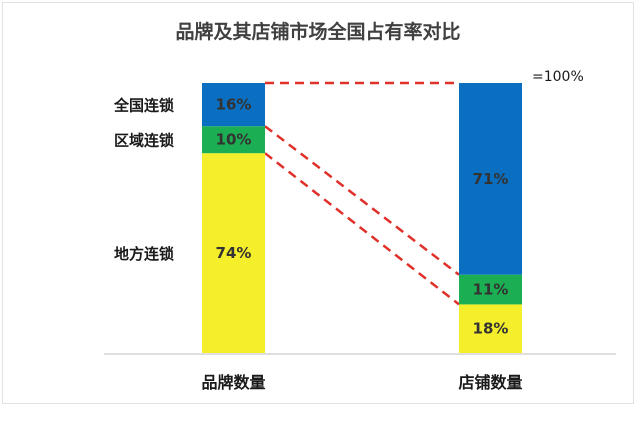 Image resolution: width=640 pixels, height=430 pixels. What do you see at coordinates (558, 77) in the screenshot?
I see `total-annotation: =100%` at bounding box center [558, 77].